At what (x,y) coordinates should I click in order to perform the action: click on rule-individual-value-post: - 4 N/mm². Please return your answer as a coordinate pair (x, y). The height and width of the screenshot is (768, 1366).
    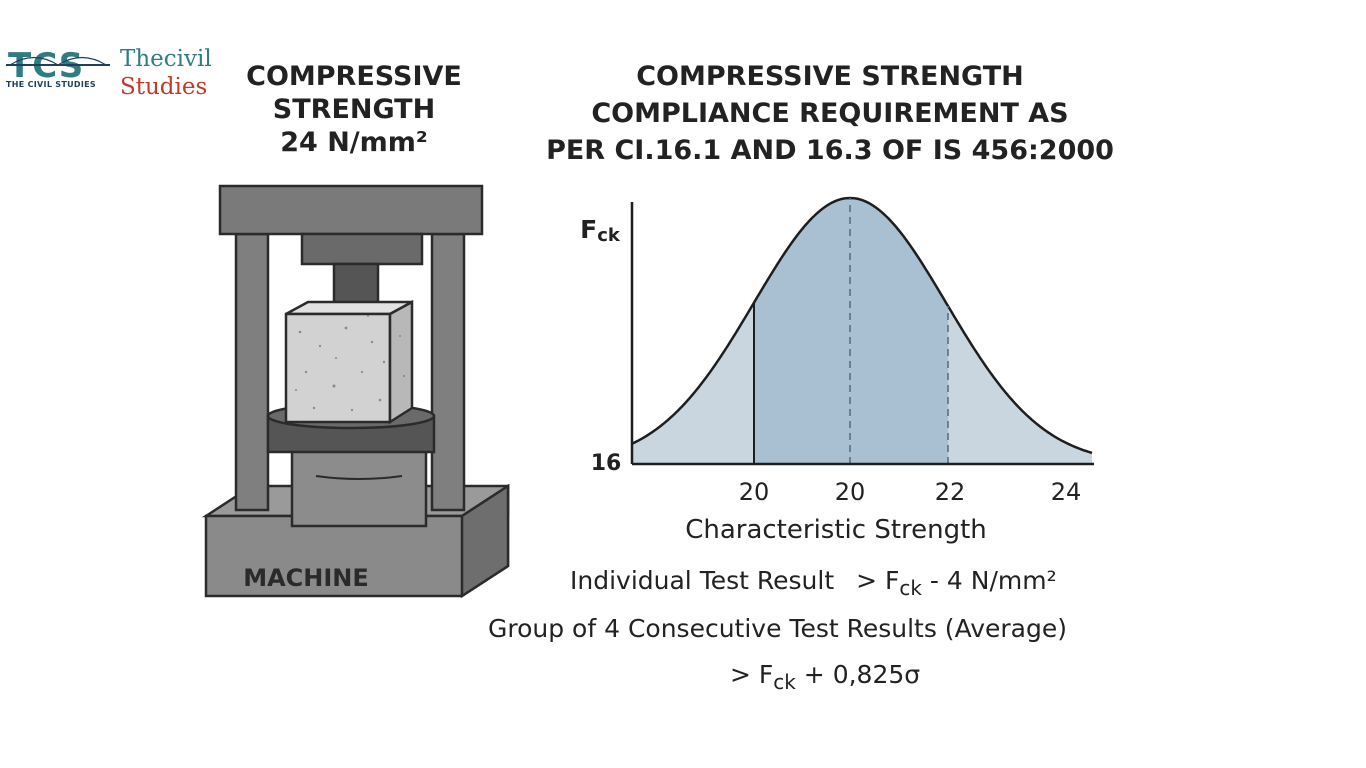
    Looking at the image, I should click on (989, 580).